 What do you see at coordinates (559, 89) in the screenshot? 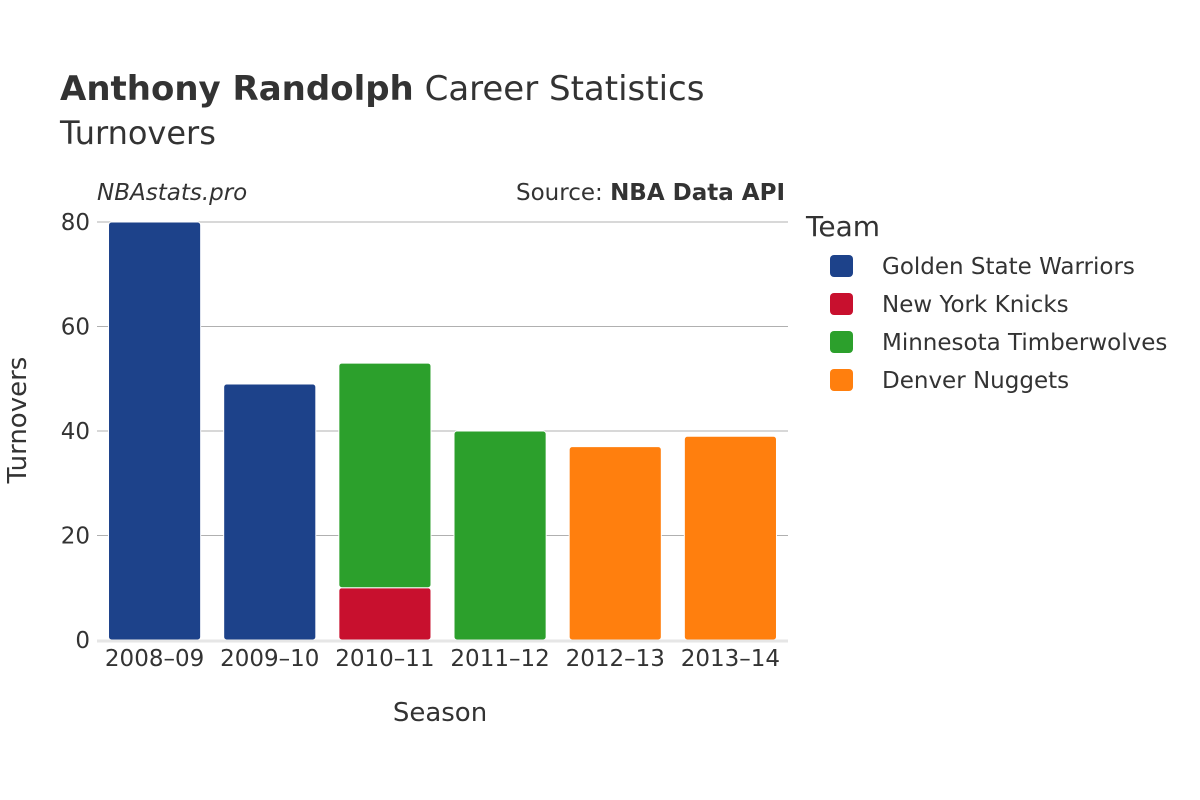
I see `chart-title-rest: Career Statistics` at bounding box center [559, 89].